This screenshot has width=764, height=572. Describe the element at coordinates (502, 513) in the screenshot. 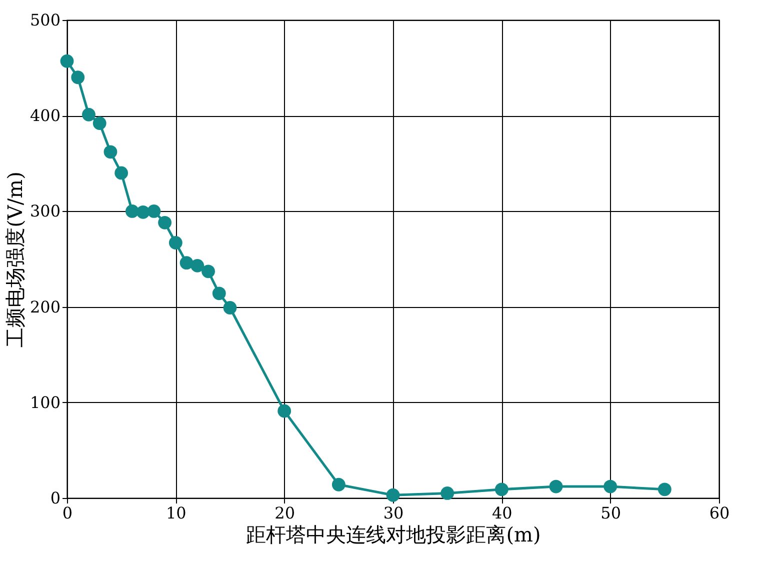

I see `x-tick-label: 40` at that location.